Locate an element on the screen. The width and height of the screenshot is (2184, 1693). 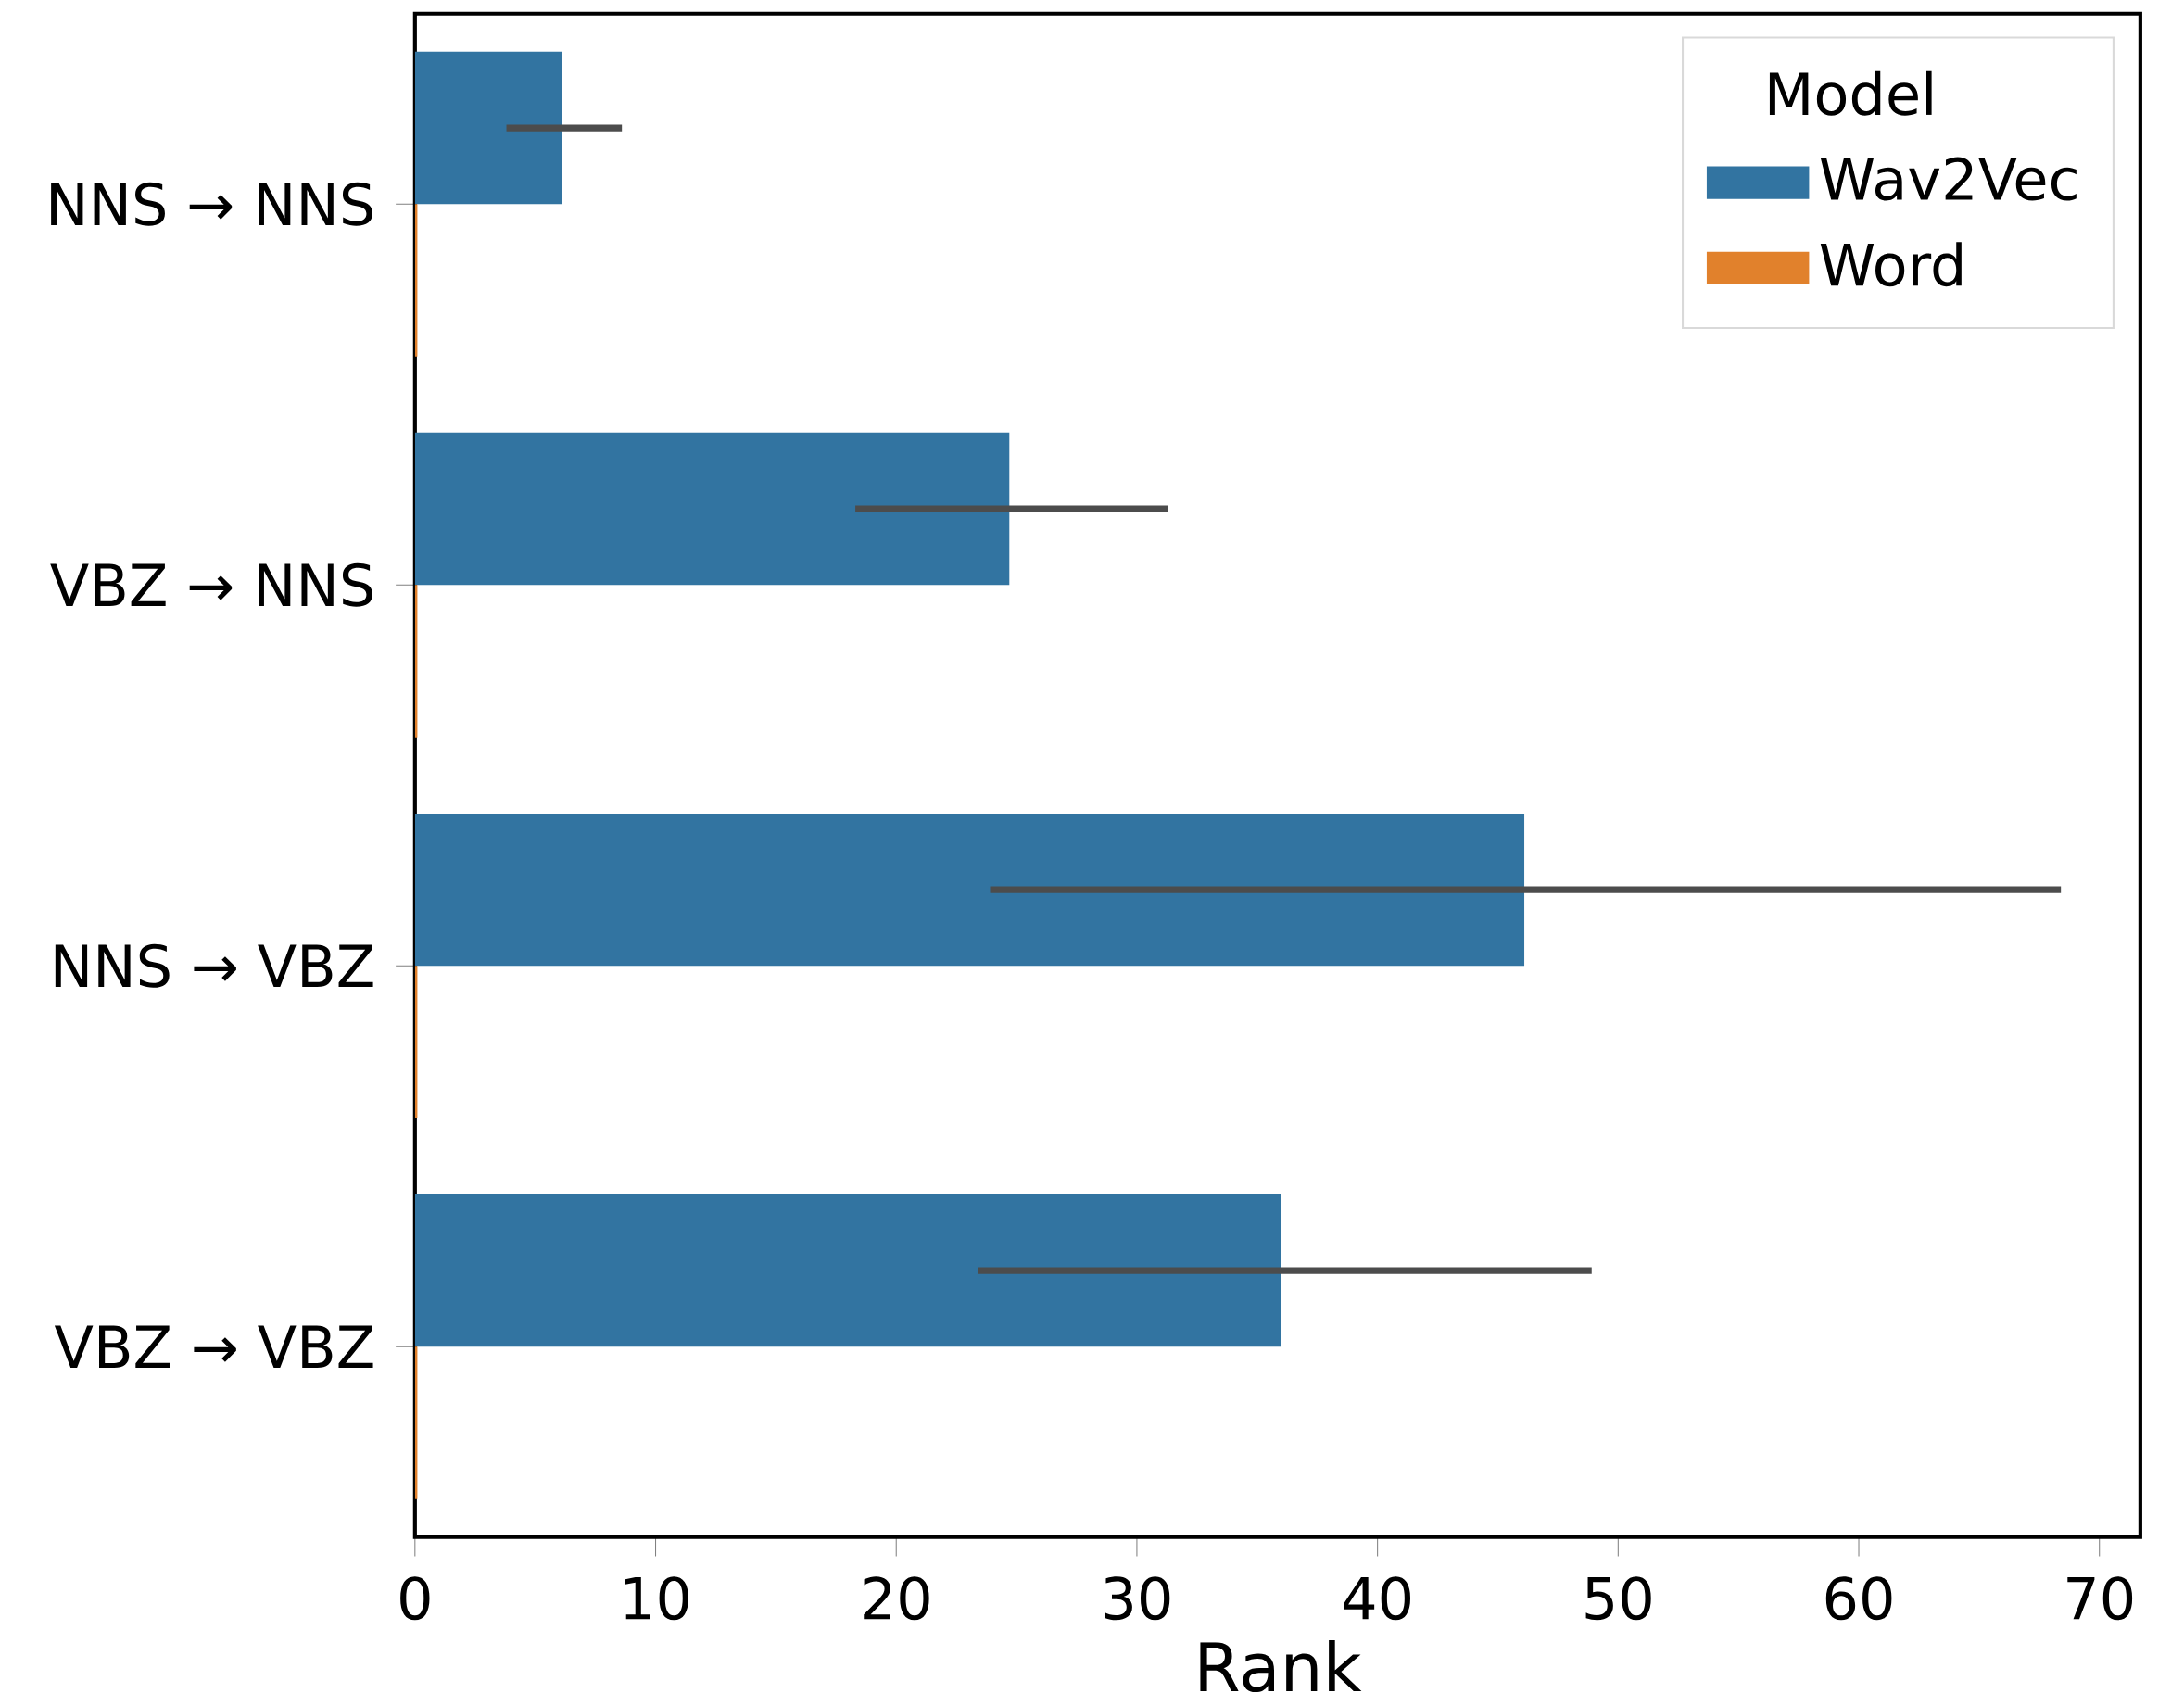
x-tick-label: 10 is located at coordinates (656, 1598).